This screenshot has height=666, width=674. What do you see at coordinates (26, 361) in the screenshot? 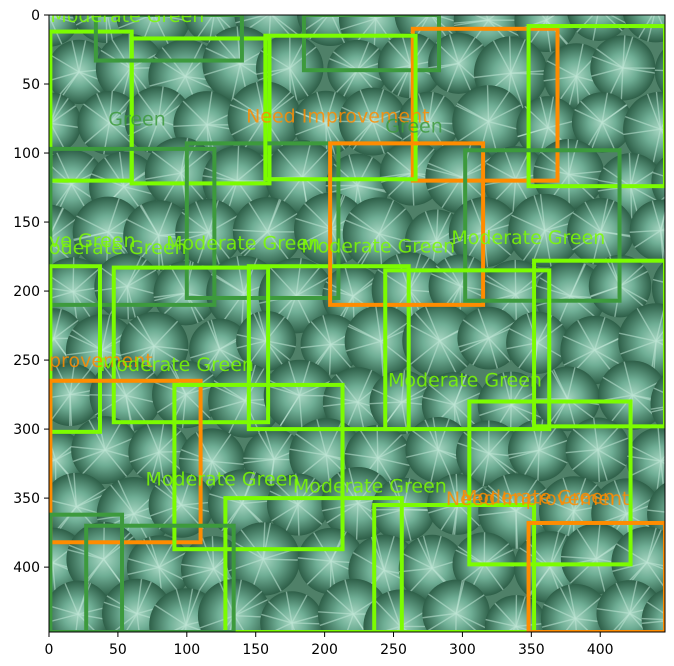
I see `y-tick-label: 250` at bounding box center [26, 361].